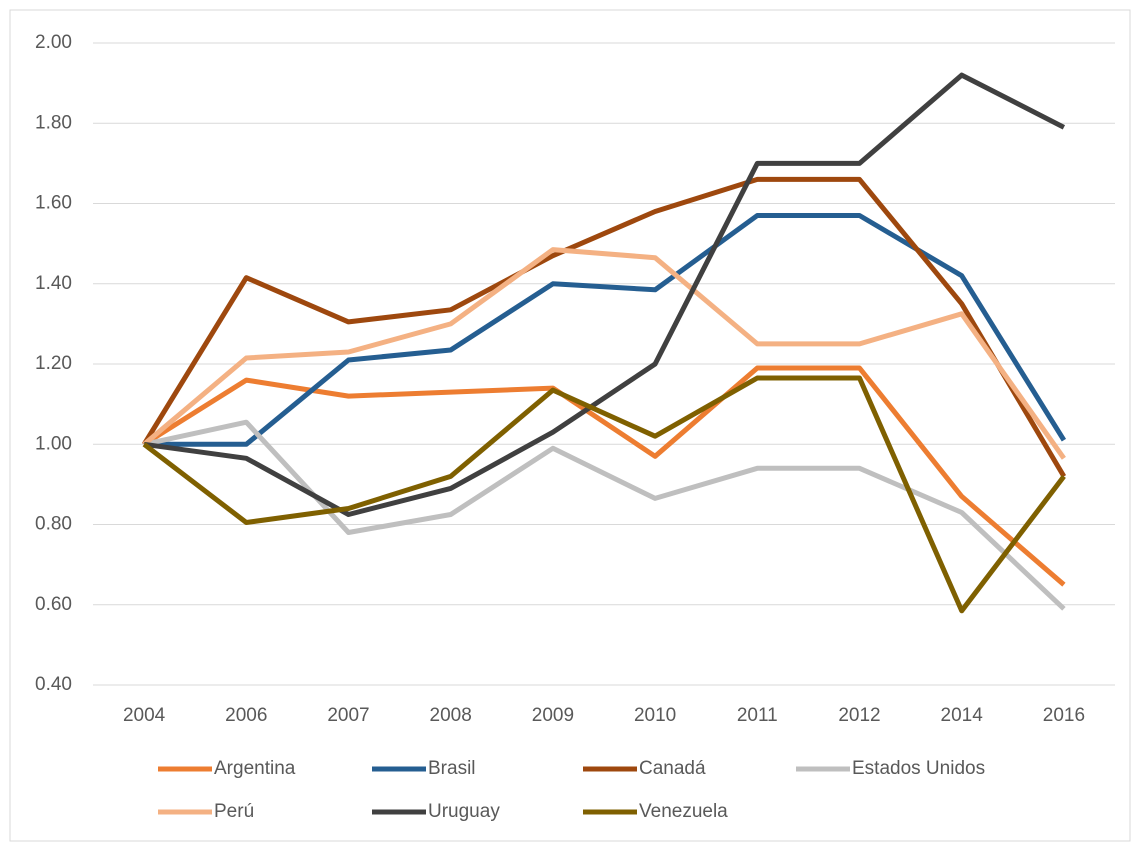 This screenshot has width=1131, height=842. I want to click on y-tick-label: 1.00, so click(53, 443).